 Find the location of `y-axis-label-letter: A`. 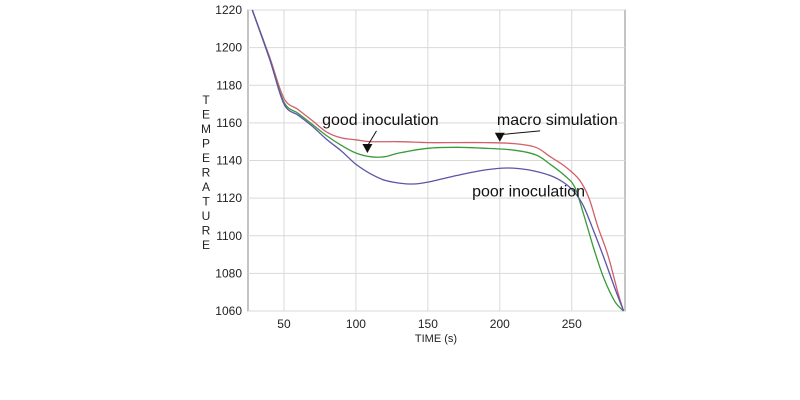

y-axis-label-letter: A is located at coordinates (206, 187).